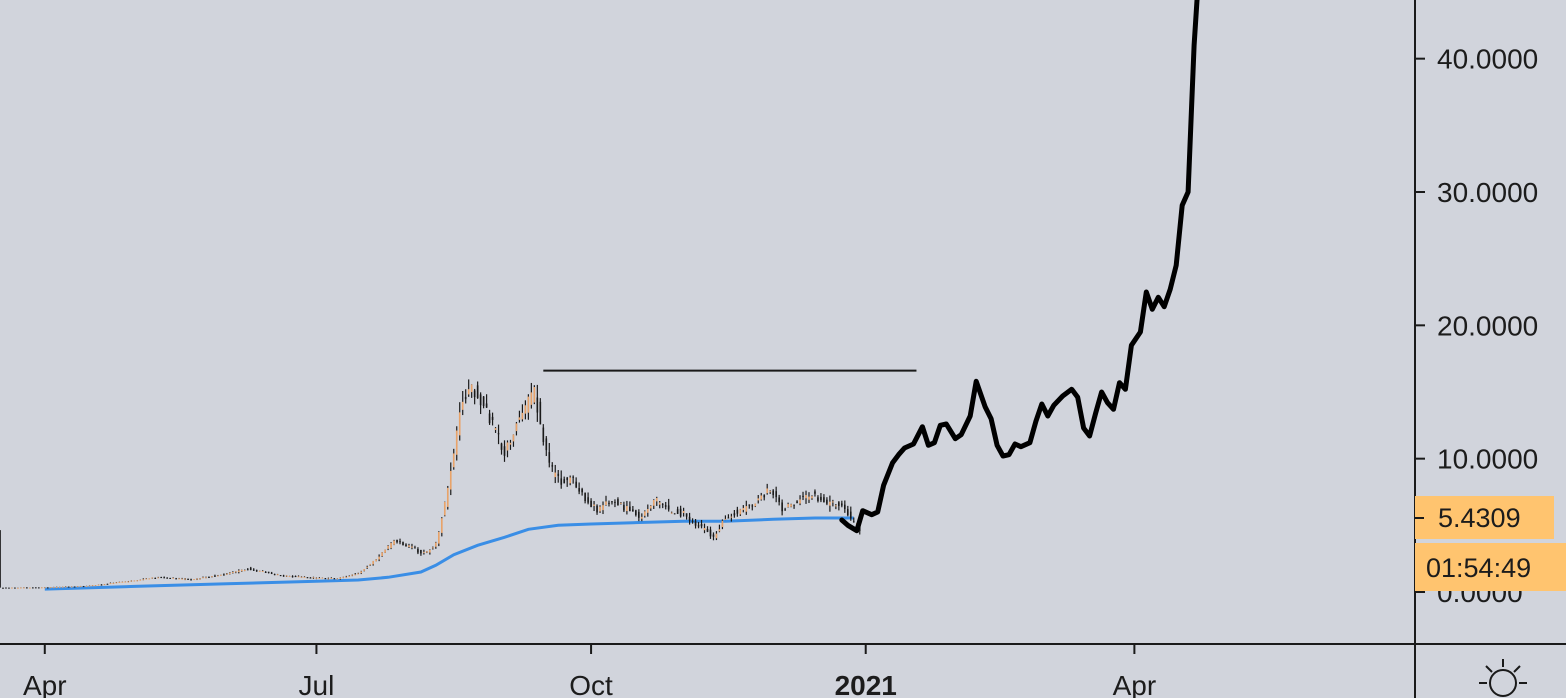  Describe the element at coordinates (1503, 678) in the screenshot. I see `settings-gear-icon` at that location.